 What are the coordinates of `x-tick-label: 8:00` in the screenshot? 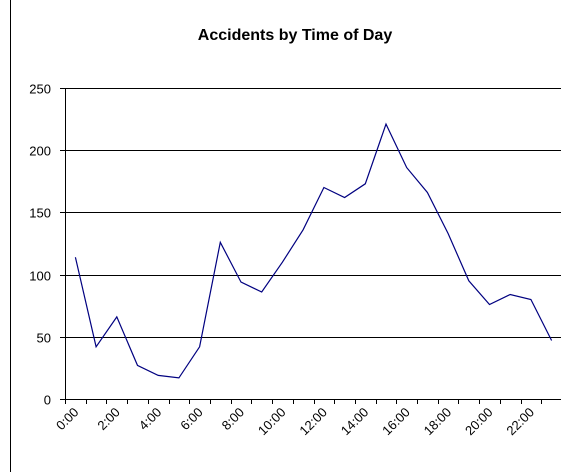 It's located at (233, 419).